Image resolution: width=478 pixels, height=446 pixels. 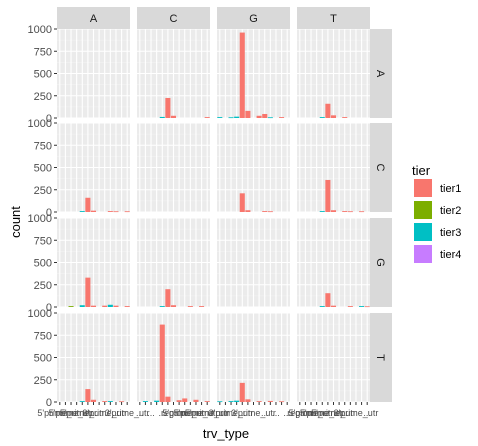 I want to click on legend-key-tier1, so click(x=423, y=188).